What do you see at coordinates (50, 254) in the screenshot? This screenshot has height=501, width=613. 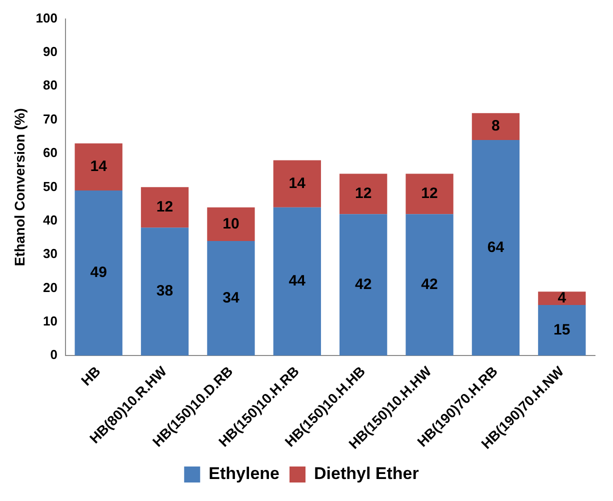 I see `y-tick-label: 30` at bounding box center [50, 254].